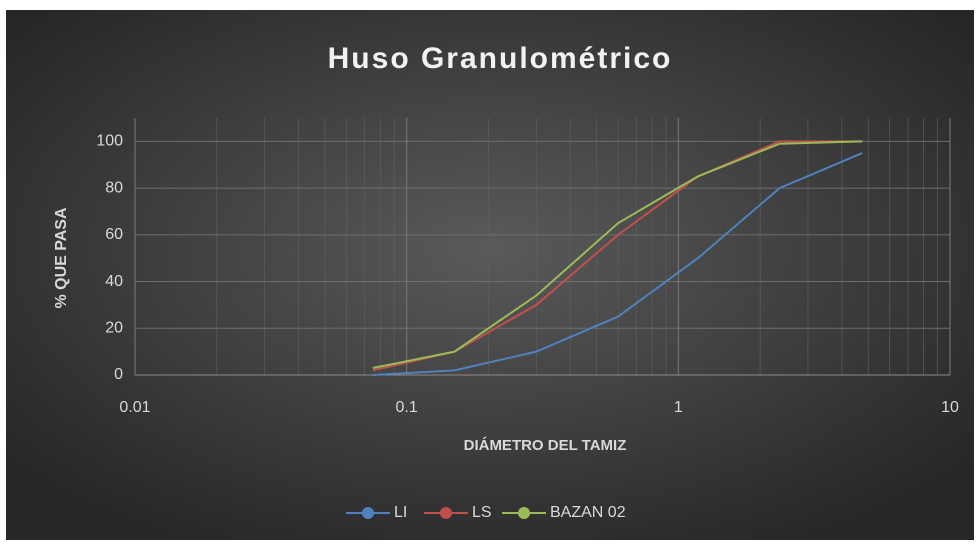 The image size is (980, 544). I want to click on y-tick-label: 100, so click(109, 141).